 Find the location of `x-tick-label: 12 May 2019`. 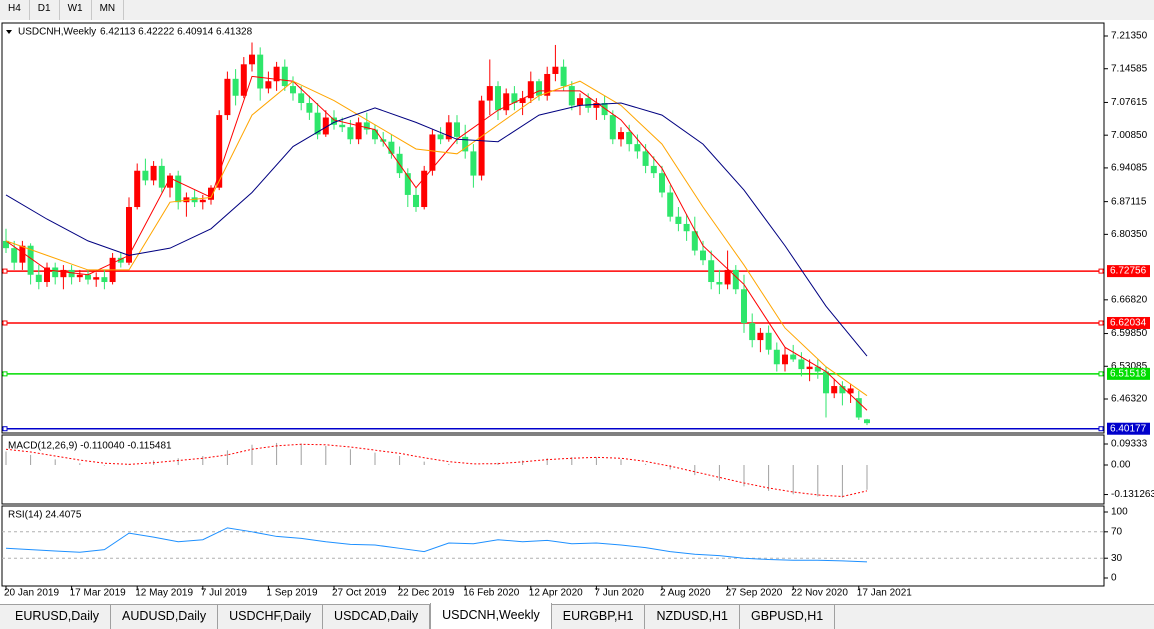

x-tick-label: 12 May 2019 is located at coordinates (164, 593).